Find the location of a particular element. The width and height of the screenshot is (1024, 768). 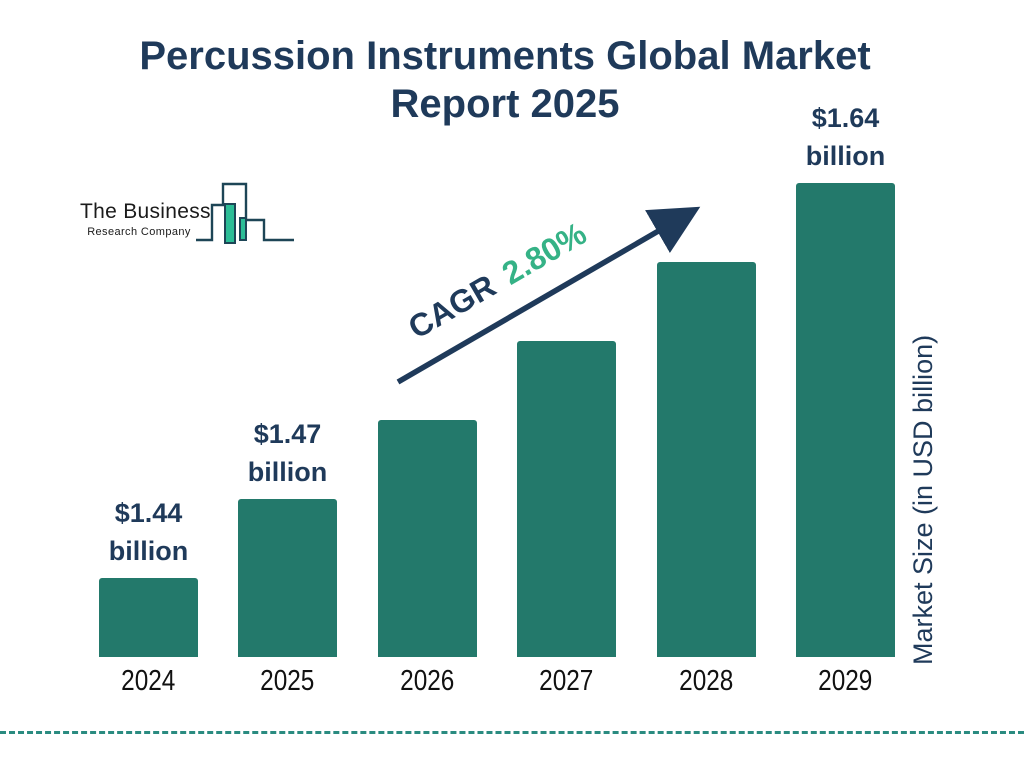

page-title-line2: Report 2025 is located at coordinates (505, 104).